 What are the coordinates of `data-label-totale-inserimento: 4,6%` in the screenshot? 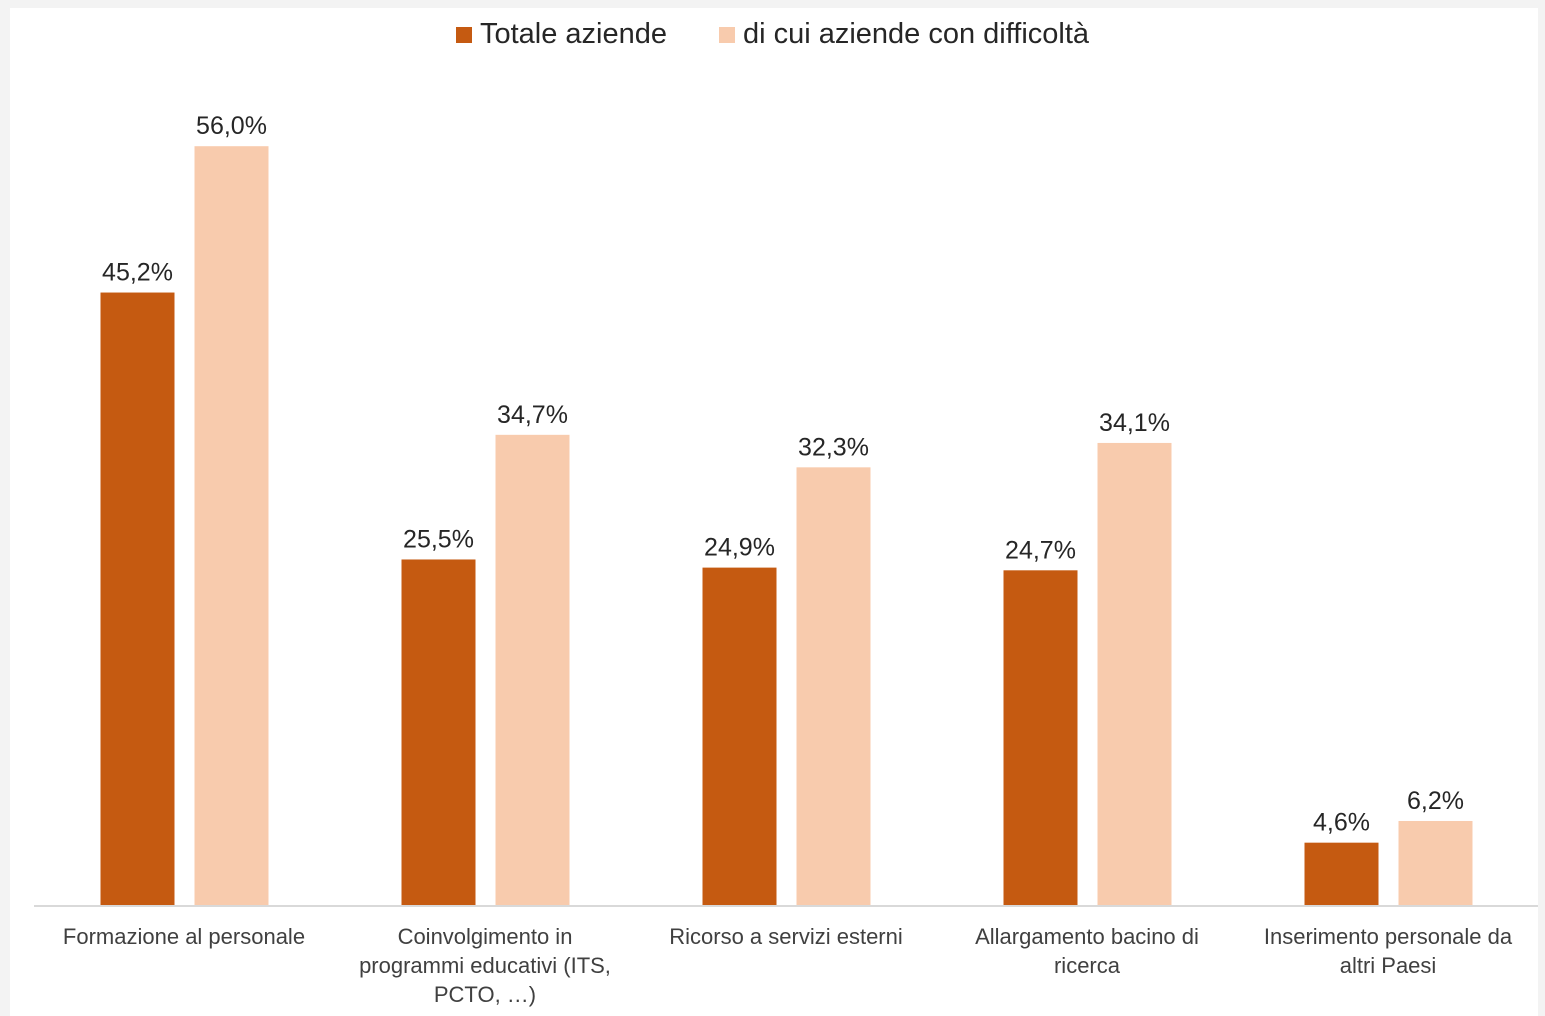 It's located at (1341, 823).